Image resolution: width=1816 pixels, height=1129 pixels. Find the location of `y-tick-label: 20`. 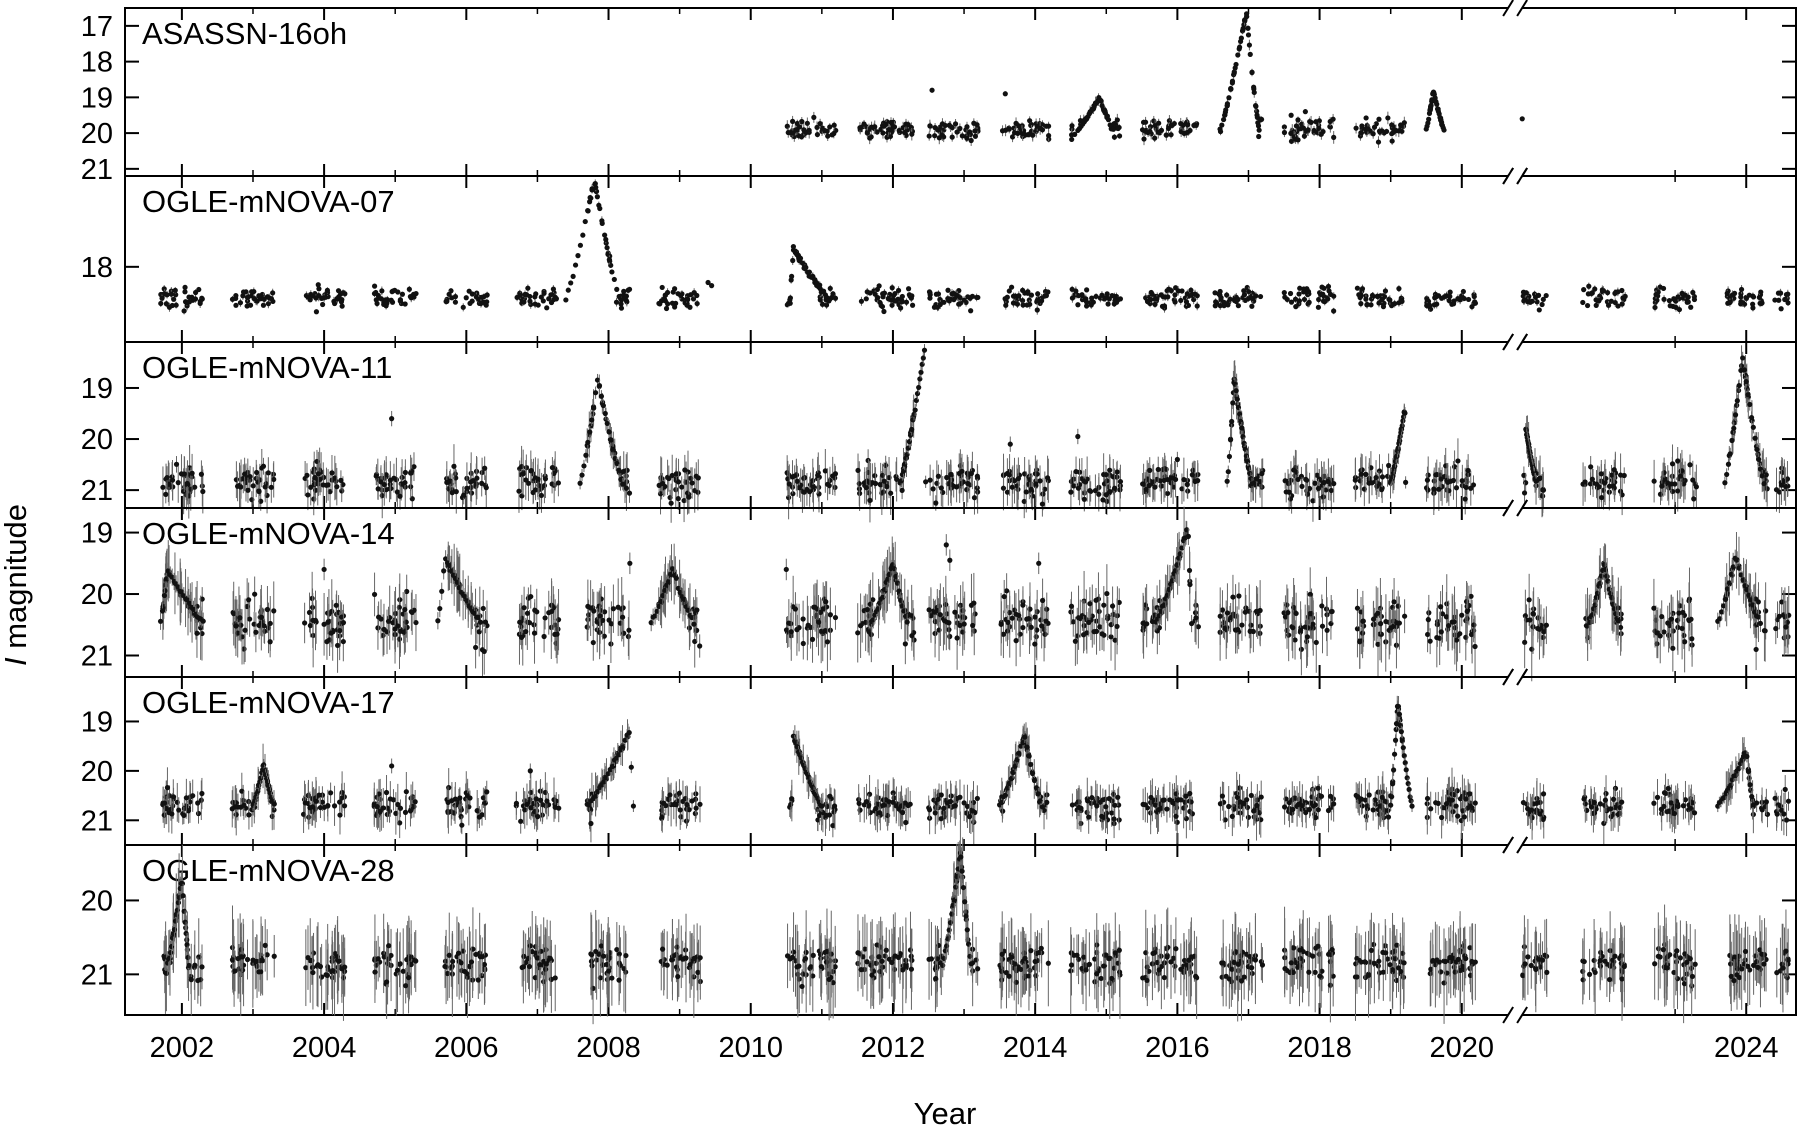

y-tick-label: 20 is located at coordinates (97, 134).